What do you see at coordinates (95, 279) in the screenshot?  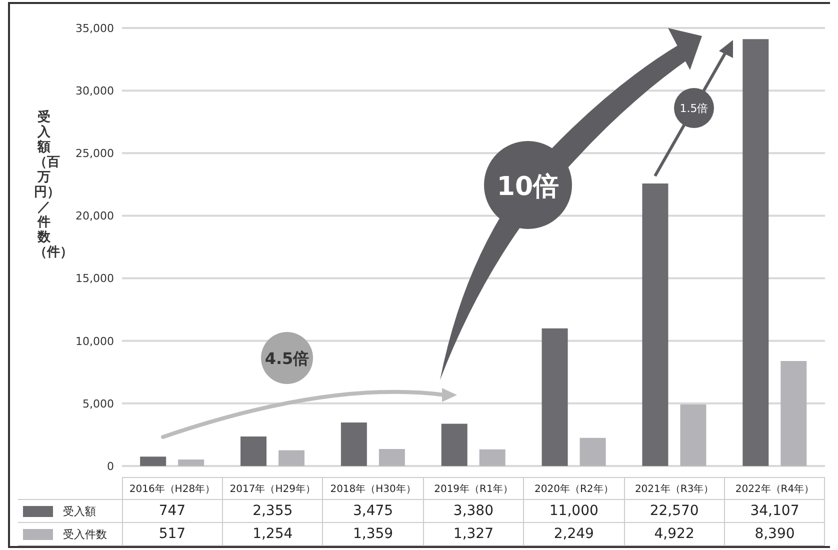 I see `y-tick-label: 15,000` at bounding box center [95, 279].